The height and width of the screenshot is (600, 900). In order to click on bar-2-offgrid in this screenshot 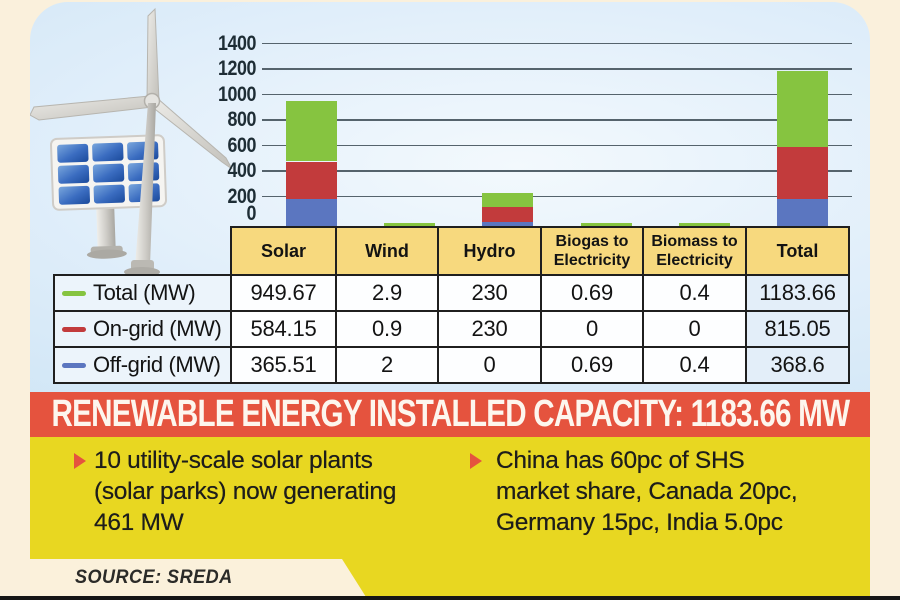, I will do `click(508, 224)`.